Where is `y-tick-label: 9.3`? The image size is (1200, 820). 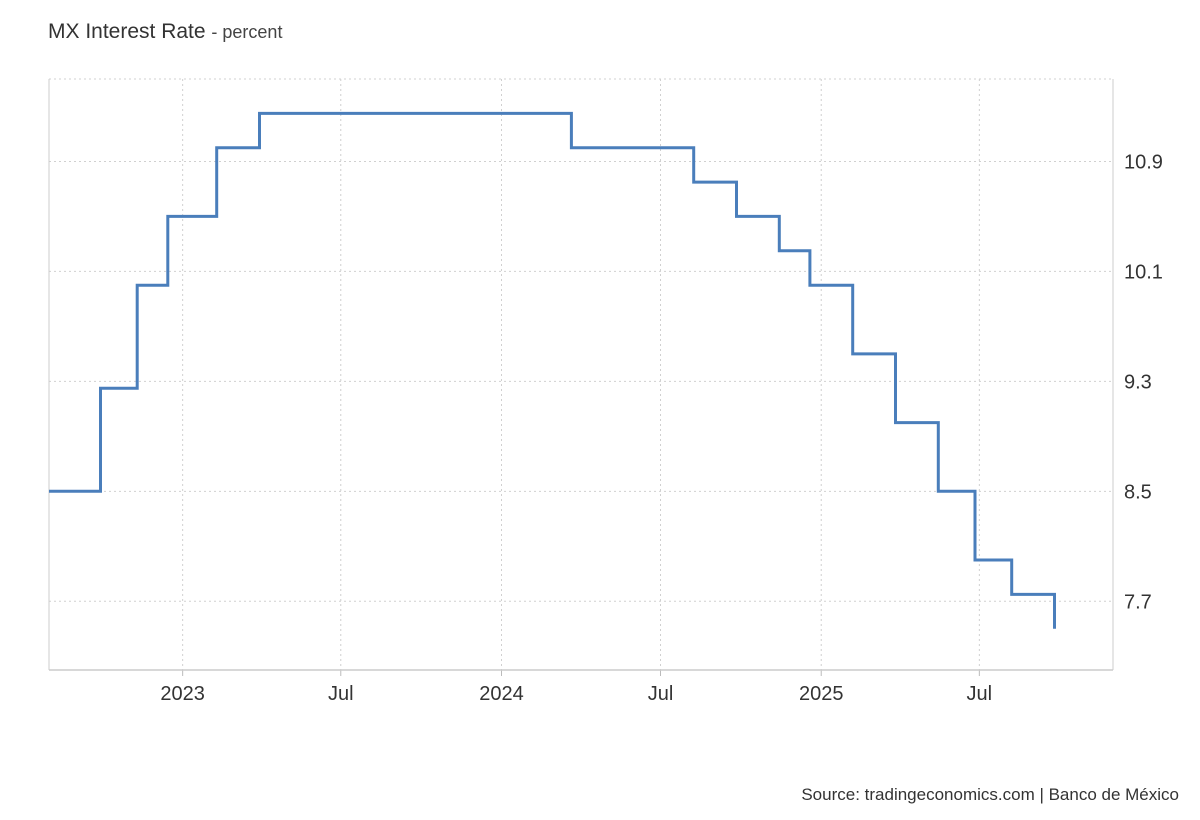 y-tick-label: 9.3 is located at coordinates (1138, 382).